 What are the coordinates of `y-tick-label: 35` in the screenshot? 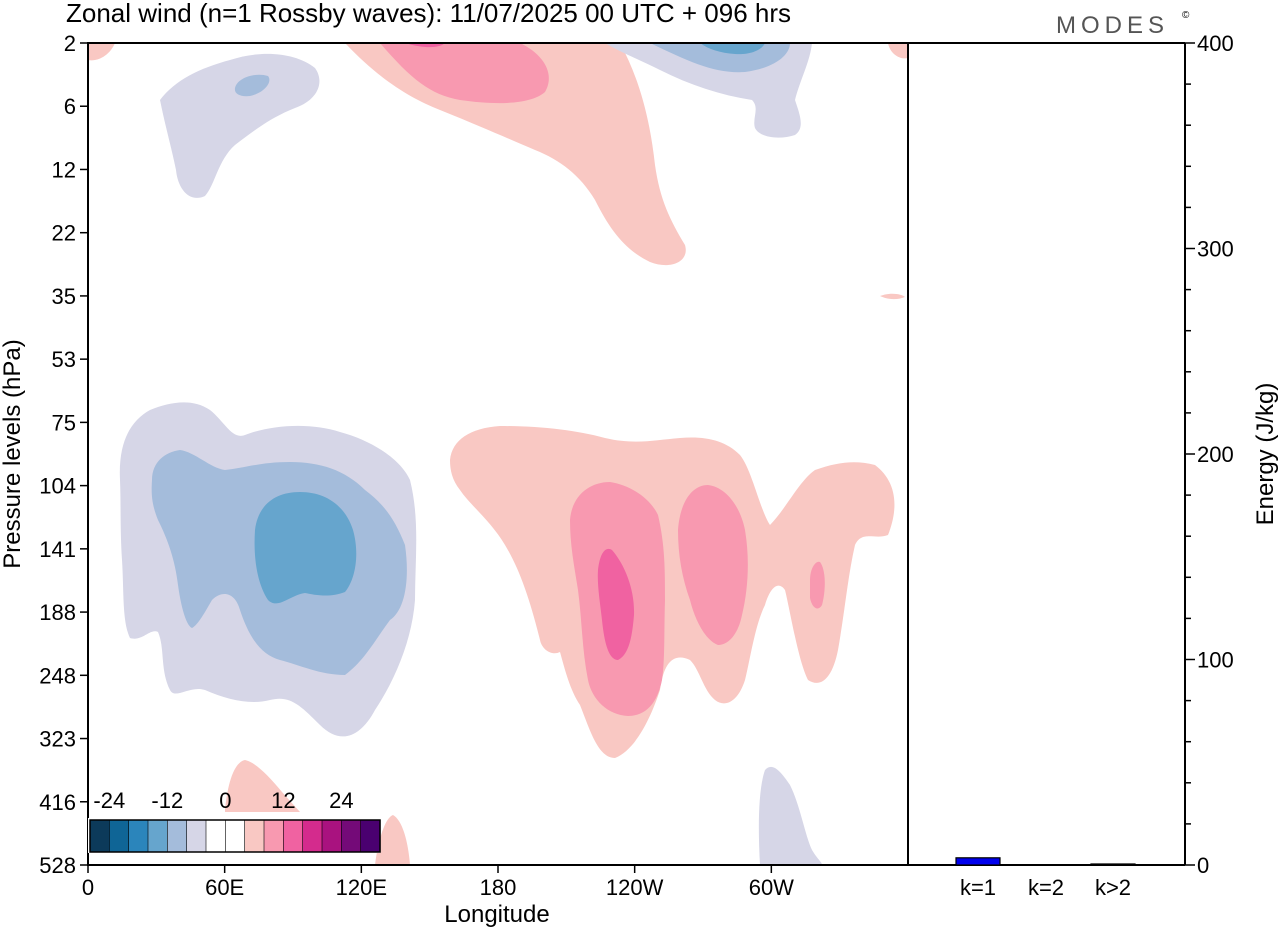 It's located at (64, 296).